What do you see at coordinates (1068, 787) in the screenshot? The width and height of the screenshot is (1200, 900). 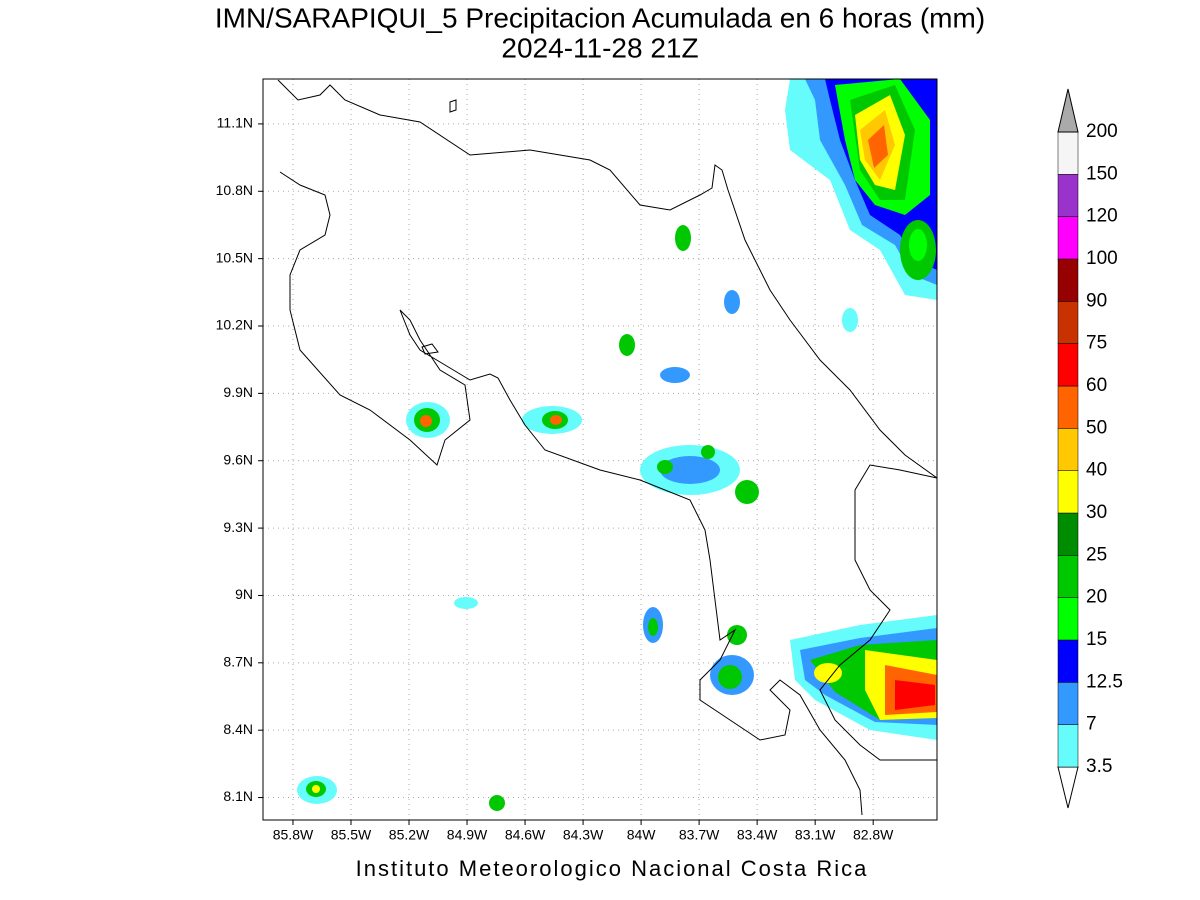 I see `colorbar-under` at bounding box center [1068, 787].